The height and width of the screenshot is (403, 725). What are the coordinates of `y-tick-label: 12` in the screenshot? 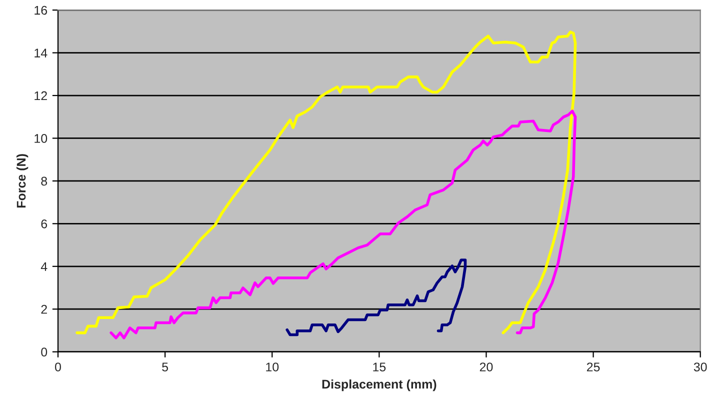 It's located at (40, 95).